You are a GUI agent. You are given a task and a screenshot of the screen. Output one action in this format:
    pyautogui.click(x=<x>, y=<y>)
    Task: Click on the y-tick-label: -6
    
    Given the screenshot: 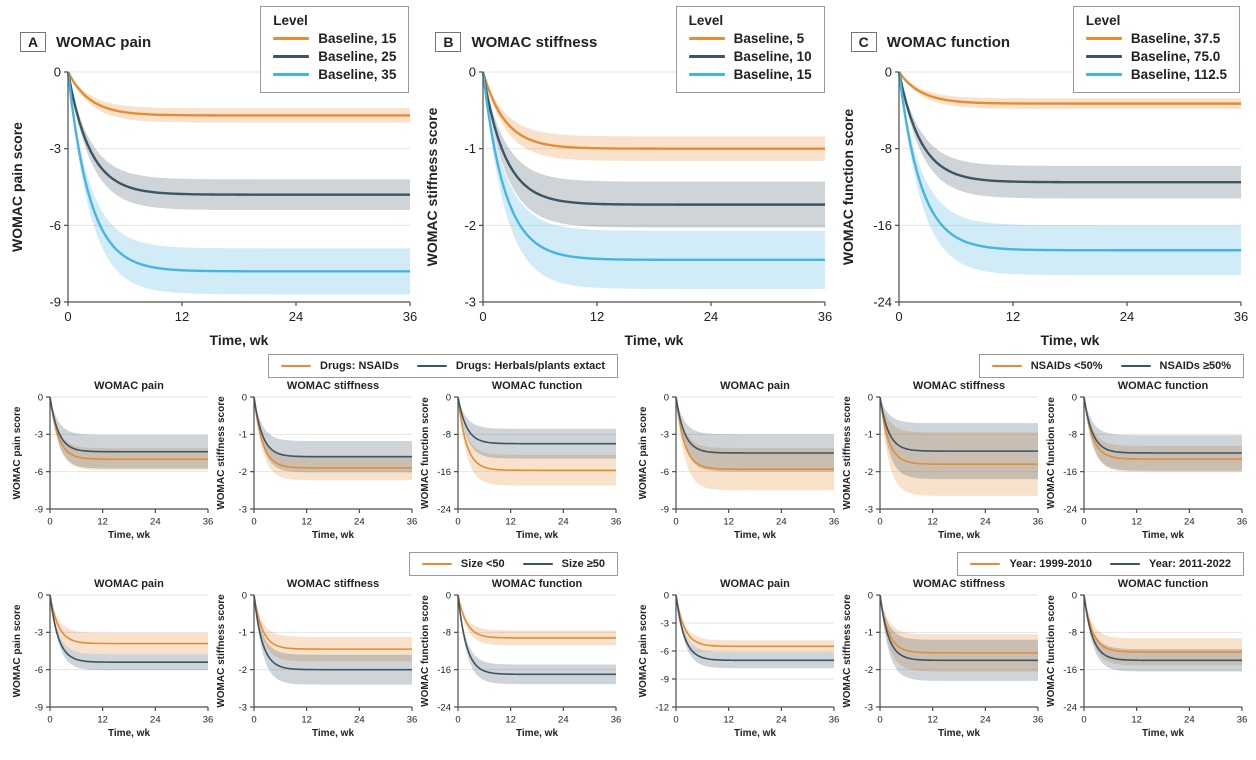 What is the action you would take?
    pyautogui.click(x=665, y=472)
    